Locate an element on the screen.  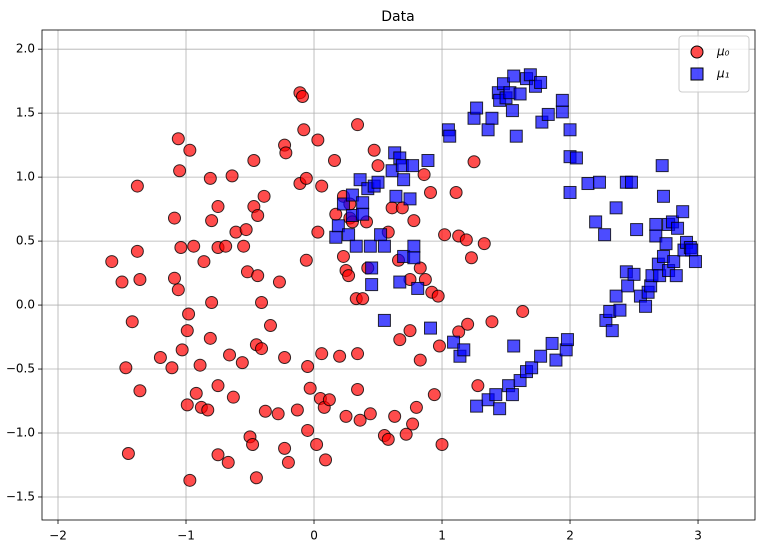
legend-marker is located at coordinates (697, 52).